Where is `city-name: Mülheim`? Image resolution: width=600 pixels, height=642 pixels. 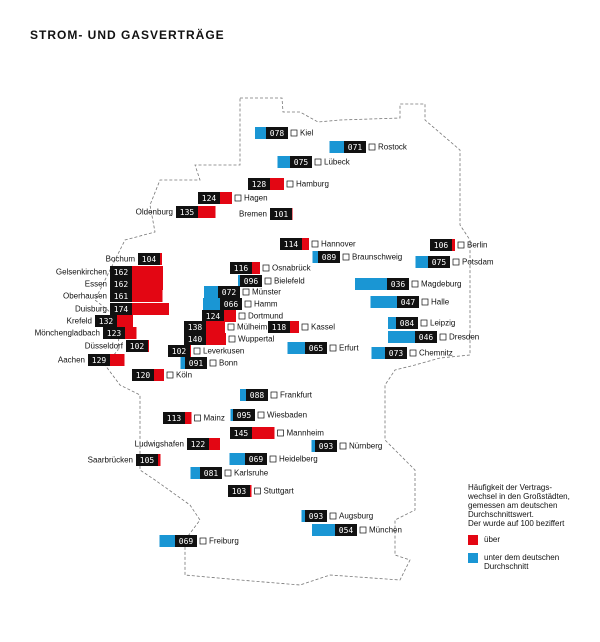 city-name: Mülheim is located at coordinates (252, 327).